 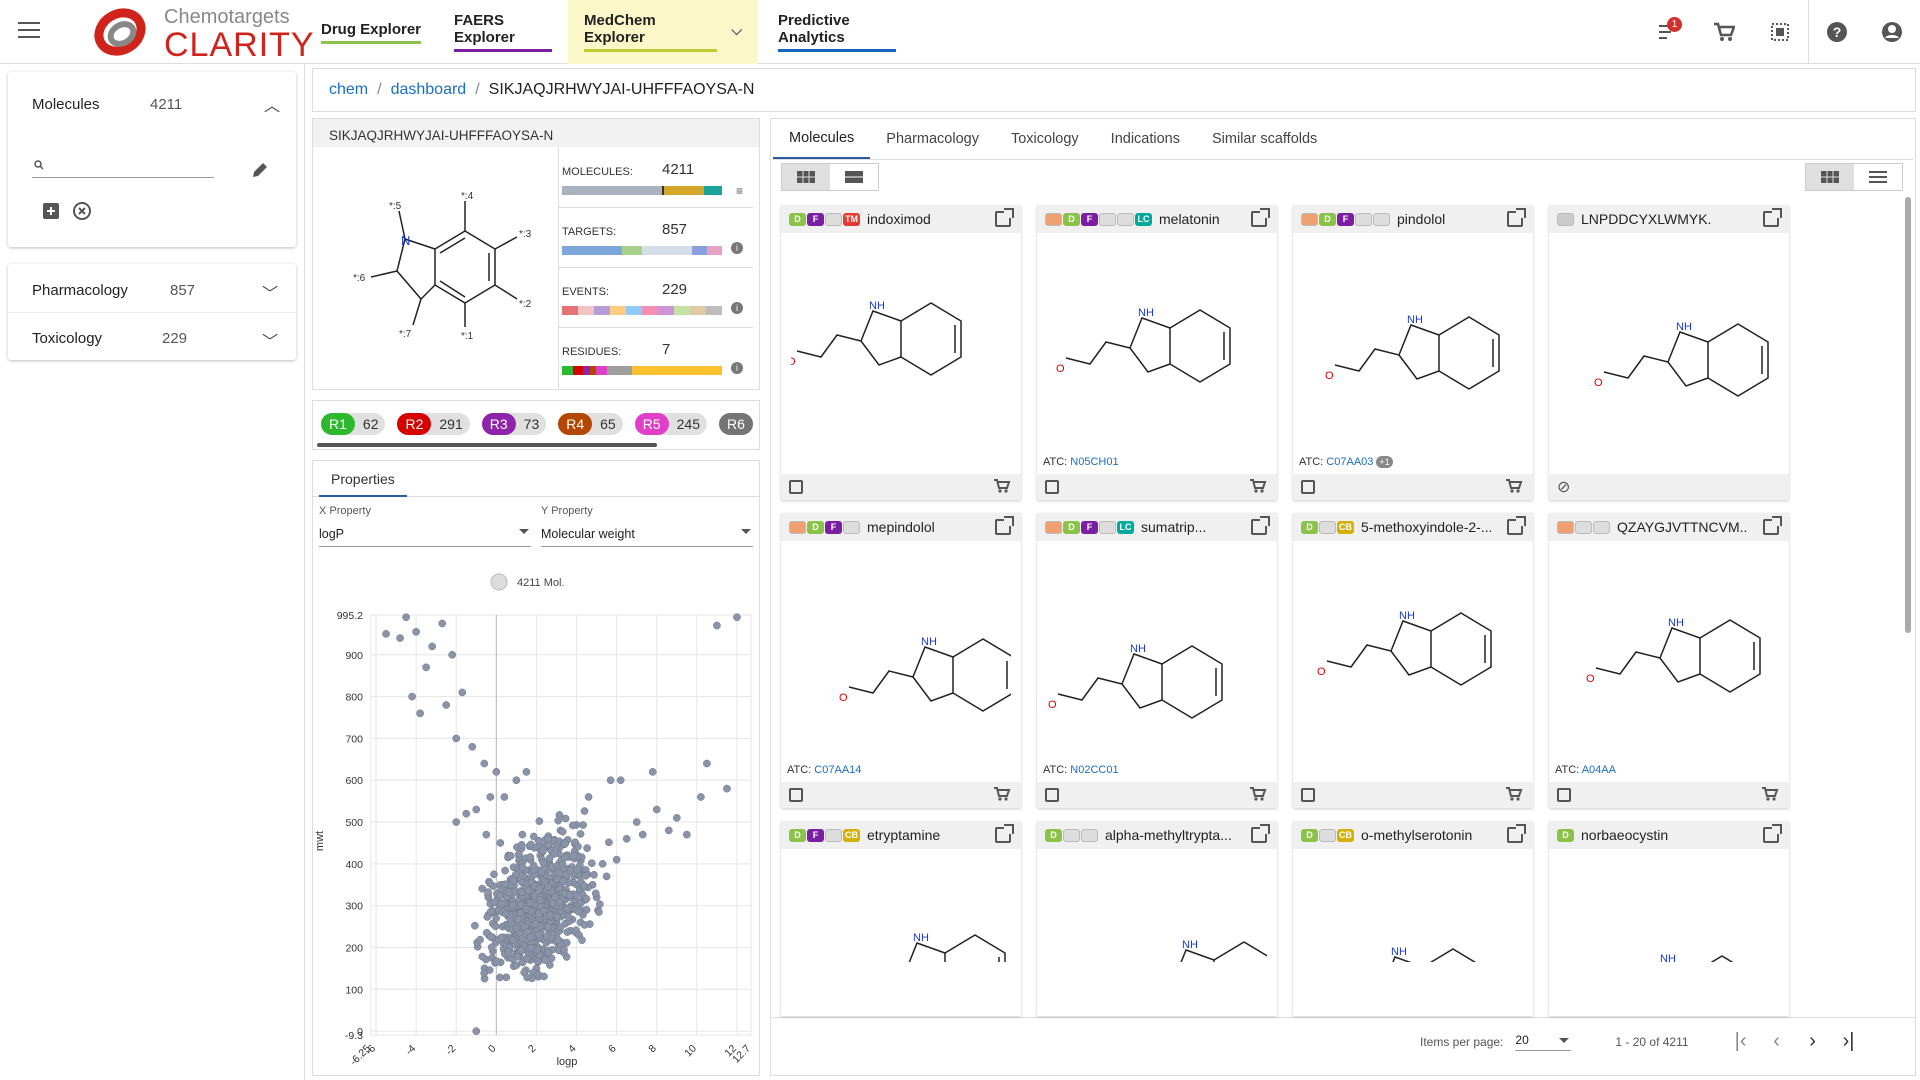 What do you see at coordinates (128, 163) in the screenshot?
I see `search-input` at bounding box center [128, 163].